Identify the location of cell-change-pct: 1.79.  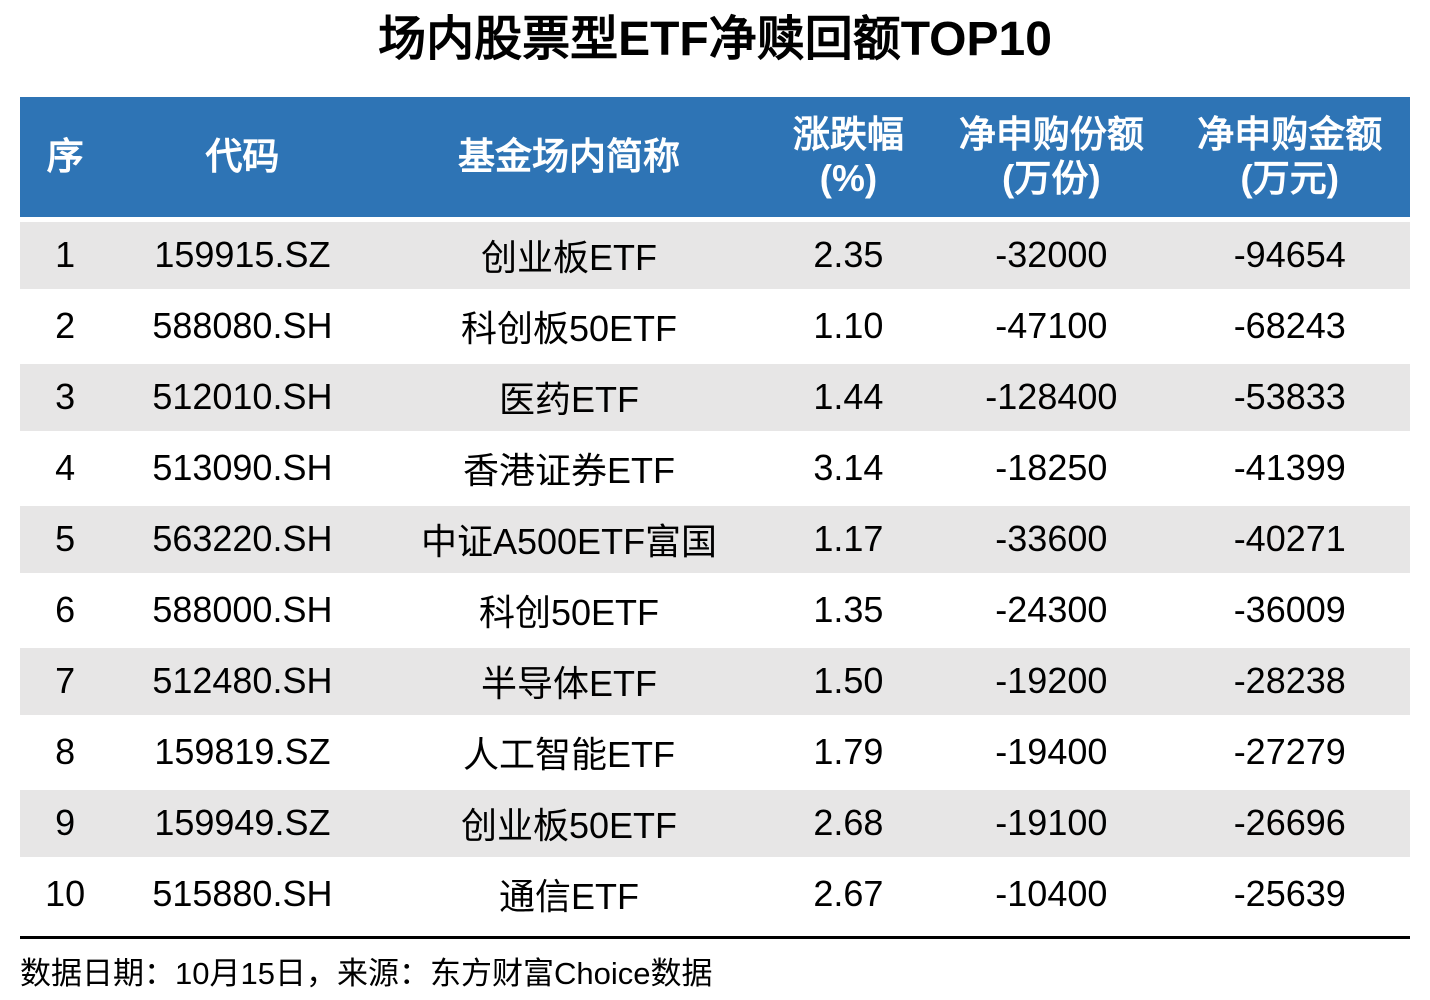
(848, 753).